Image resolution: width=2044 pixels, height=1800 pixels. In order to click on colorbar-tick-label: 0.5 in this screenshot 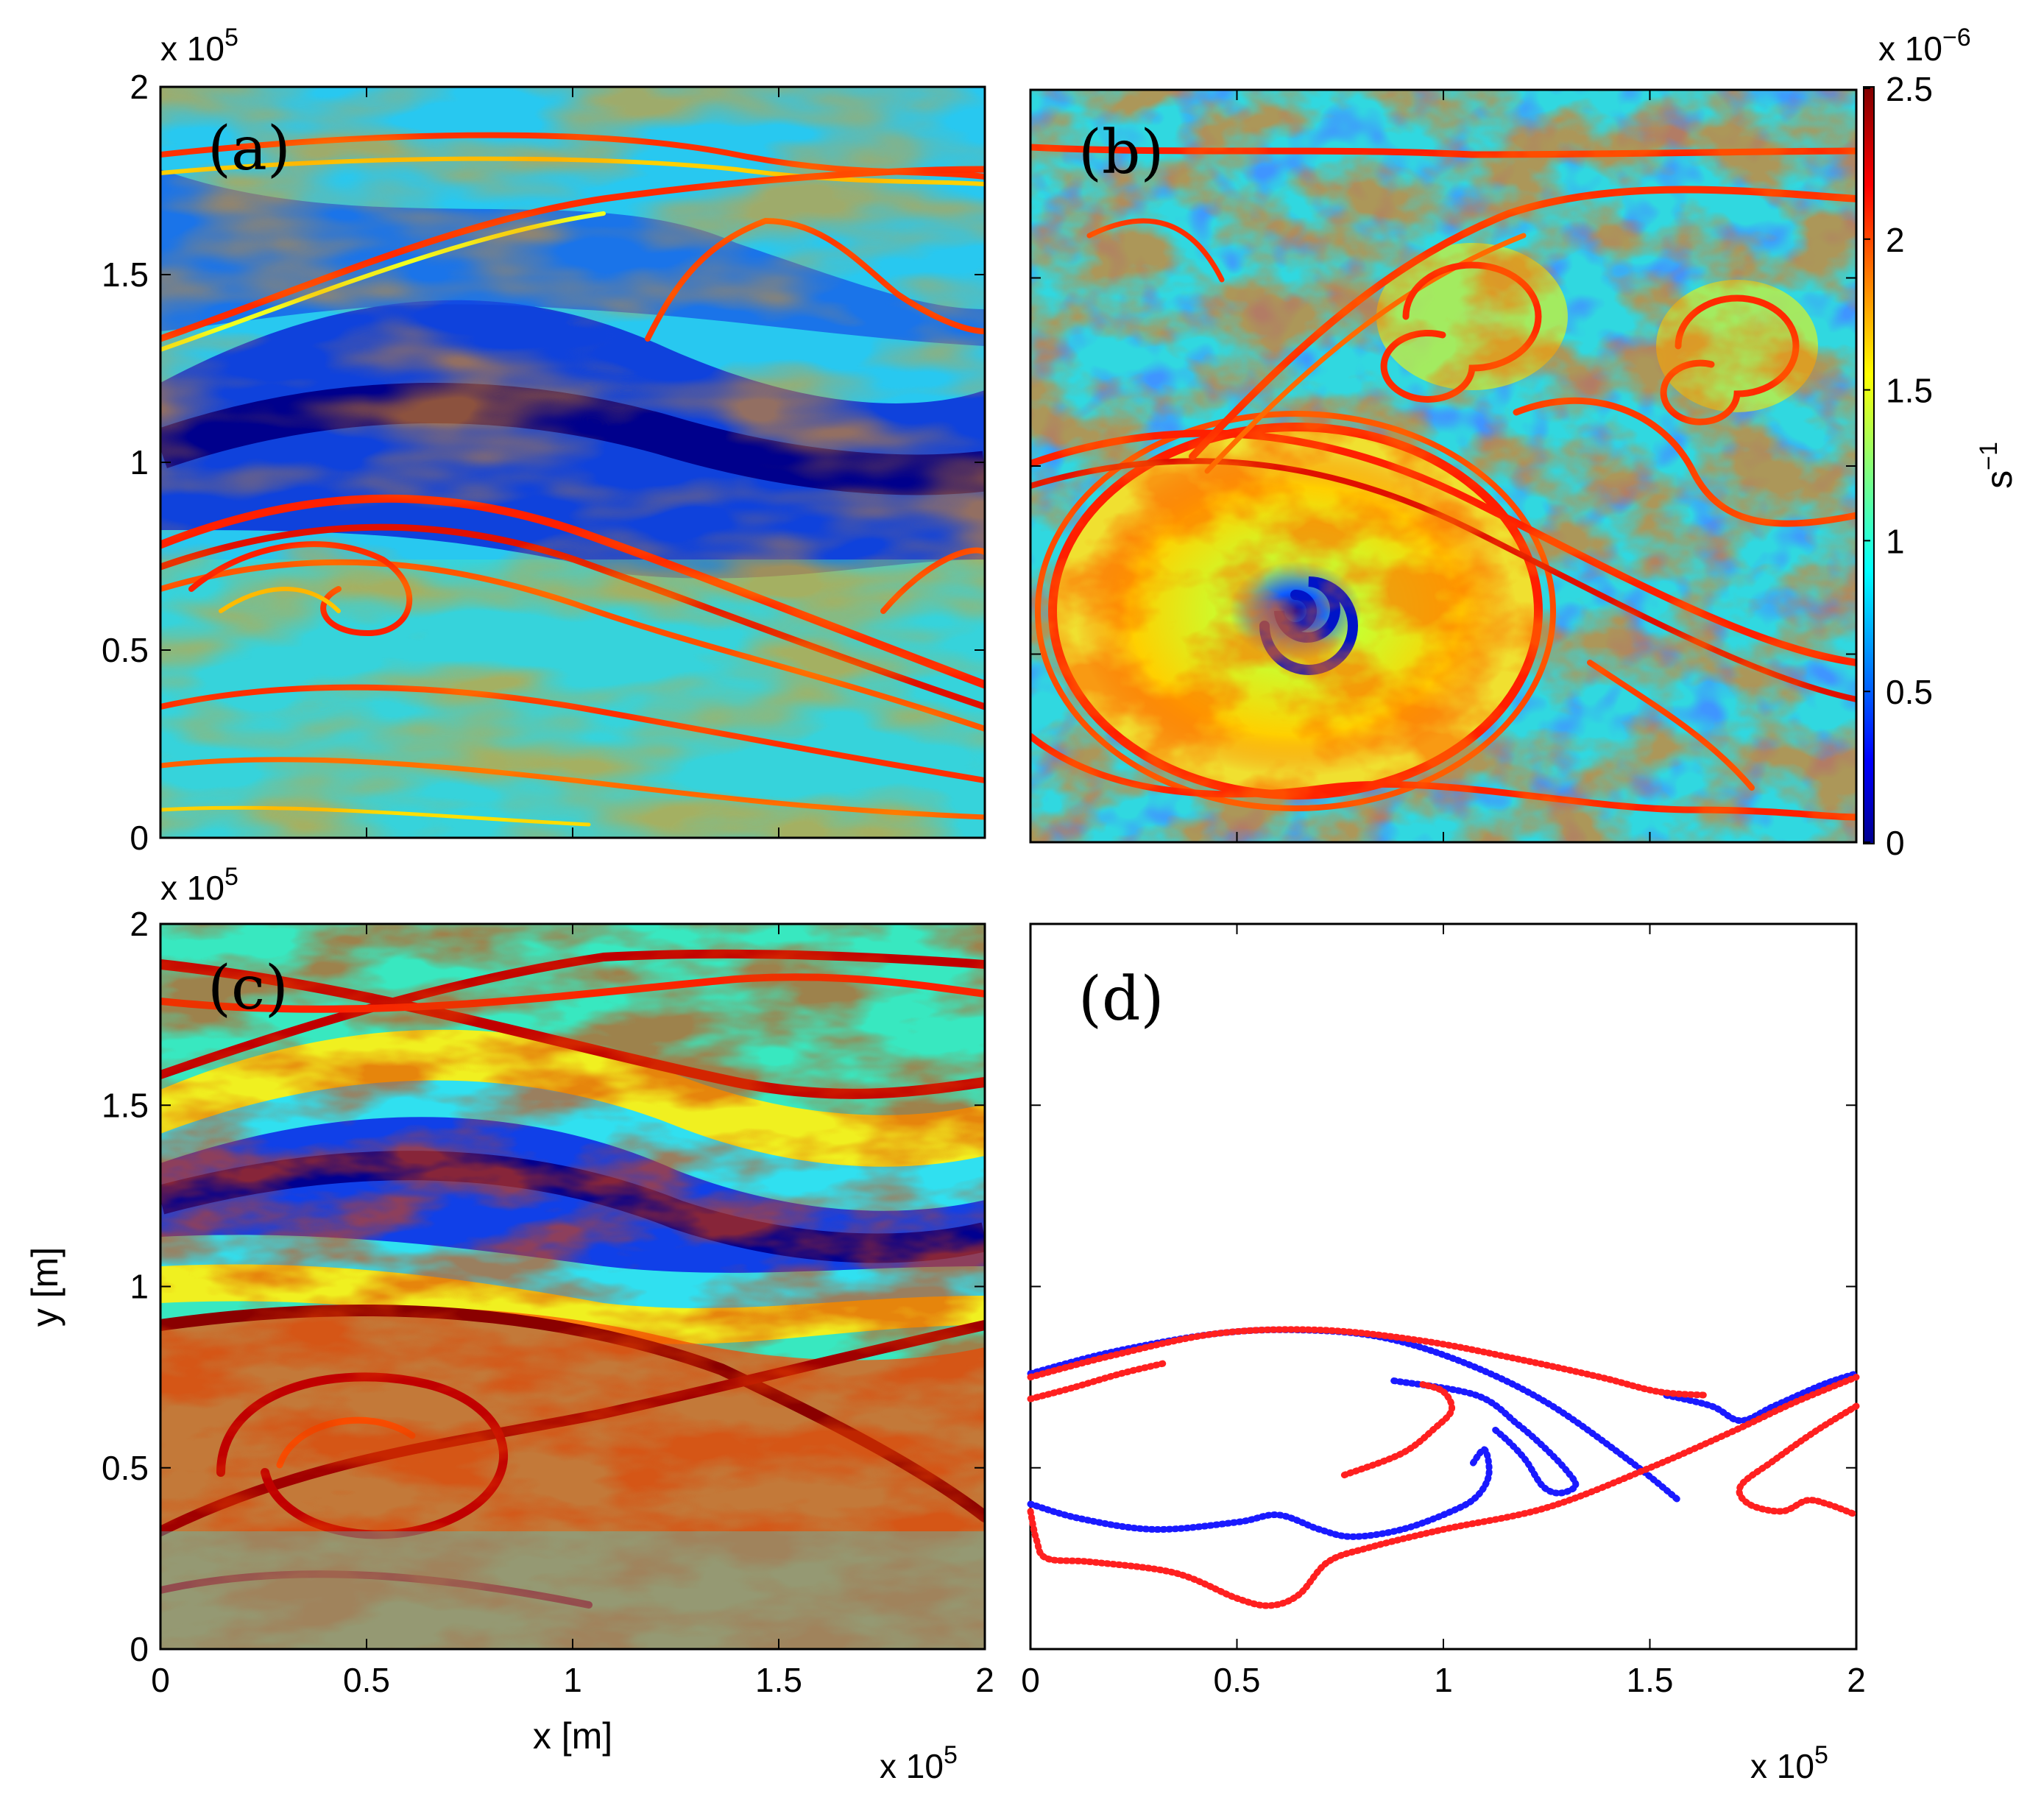, I will do `click(1909, 692)`.